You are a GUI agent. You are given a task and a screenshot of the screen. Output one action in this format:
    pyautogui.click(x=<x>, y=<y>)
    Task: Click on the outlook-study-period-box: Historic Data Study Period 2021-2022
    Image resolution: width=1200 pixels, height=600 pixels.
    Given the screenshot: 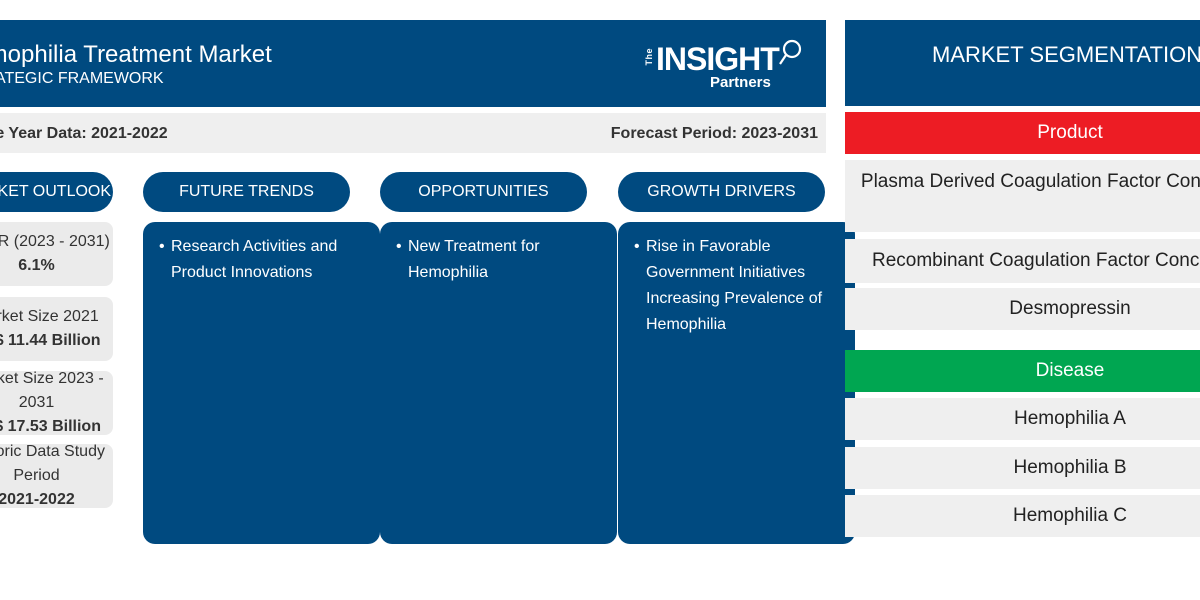 What is the action you would take?
    pyautogui.click(x=56, y=476)
    